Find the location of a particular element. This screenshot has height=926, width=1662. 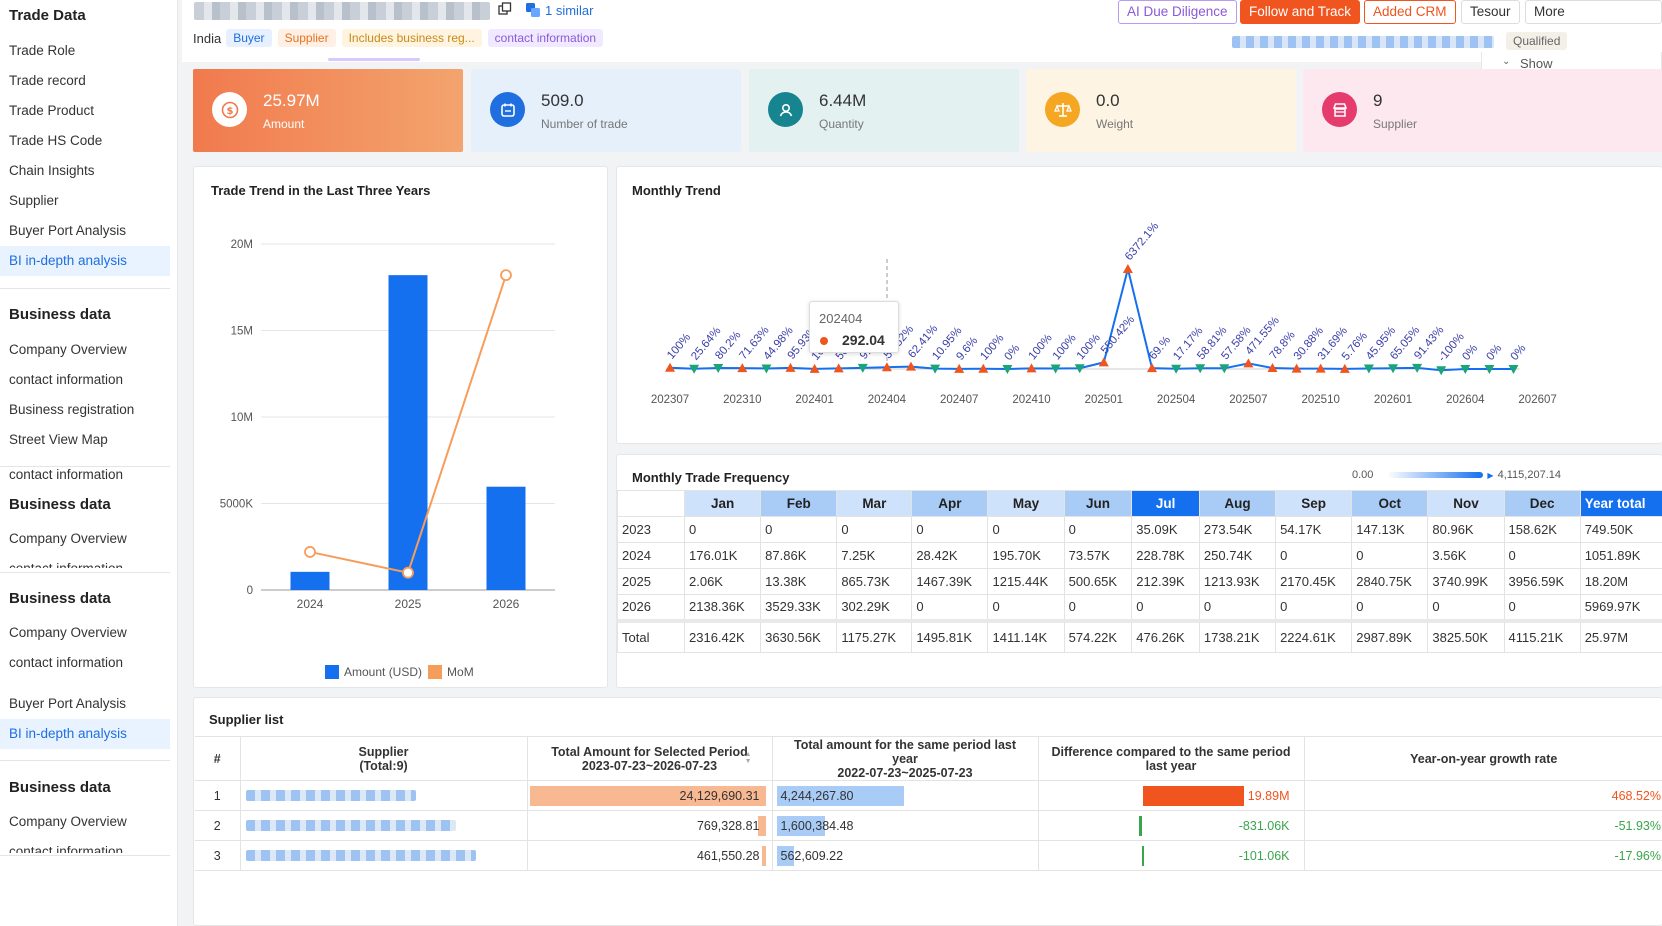

sidebar-item-contact-3: contact information is located at coordinates (66, 662).